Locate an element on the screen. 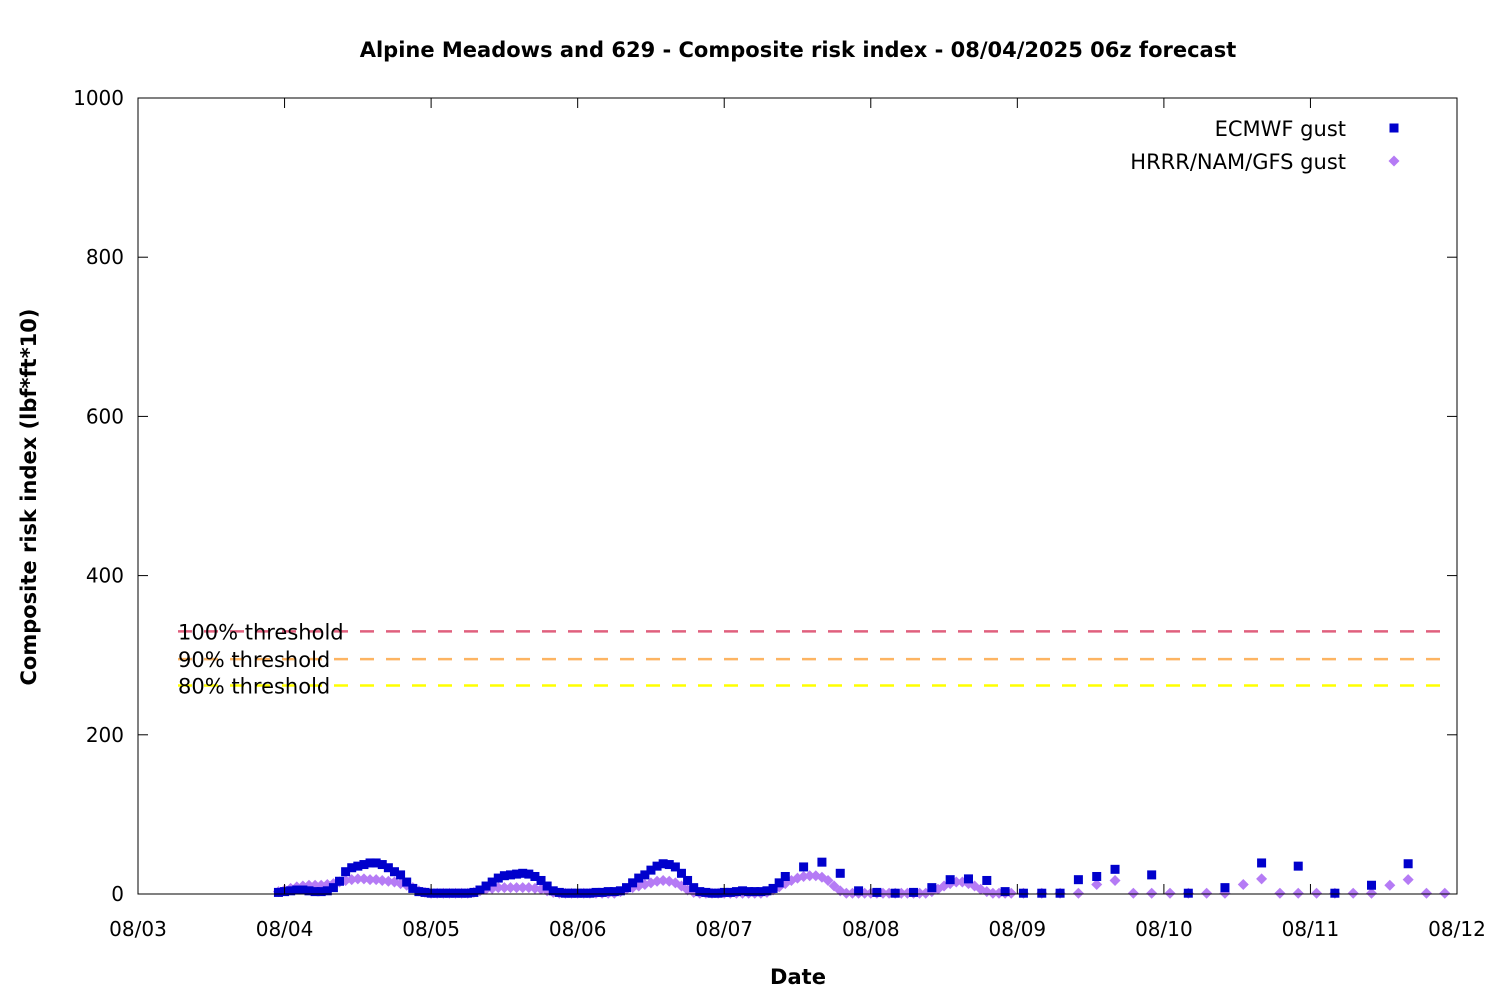 This screenshot has height=1000, width=1500. x-tick-label: 08/03 is located at coordinates (138, 929).